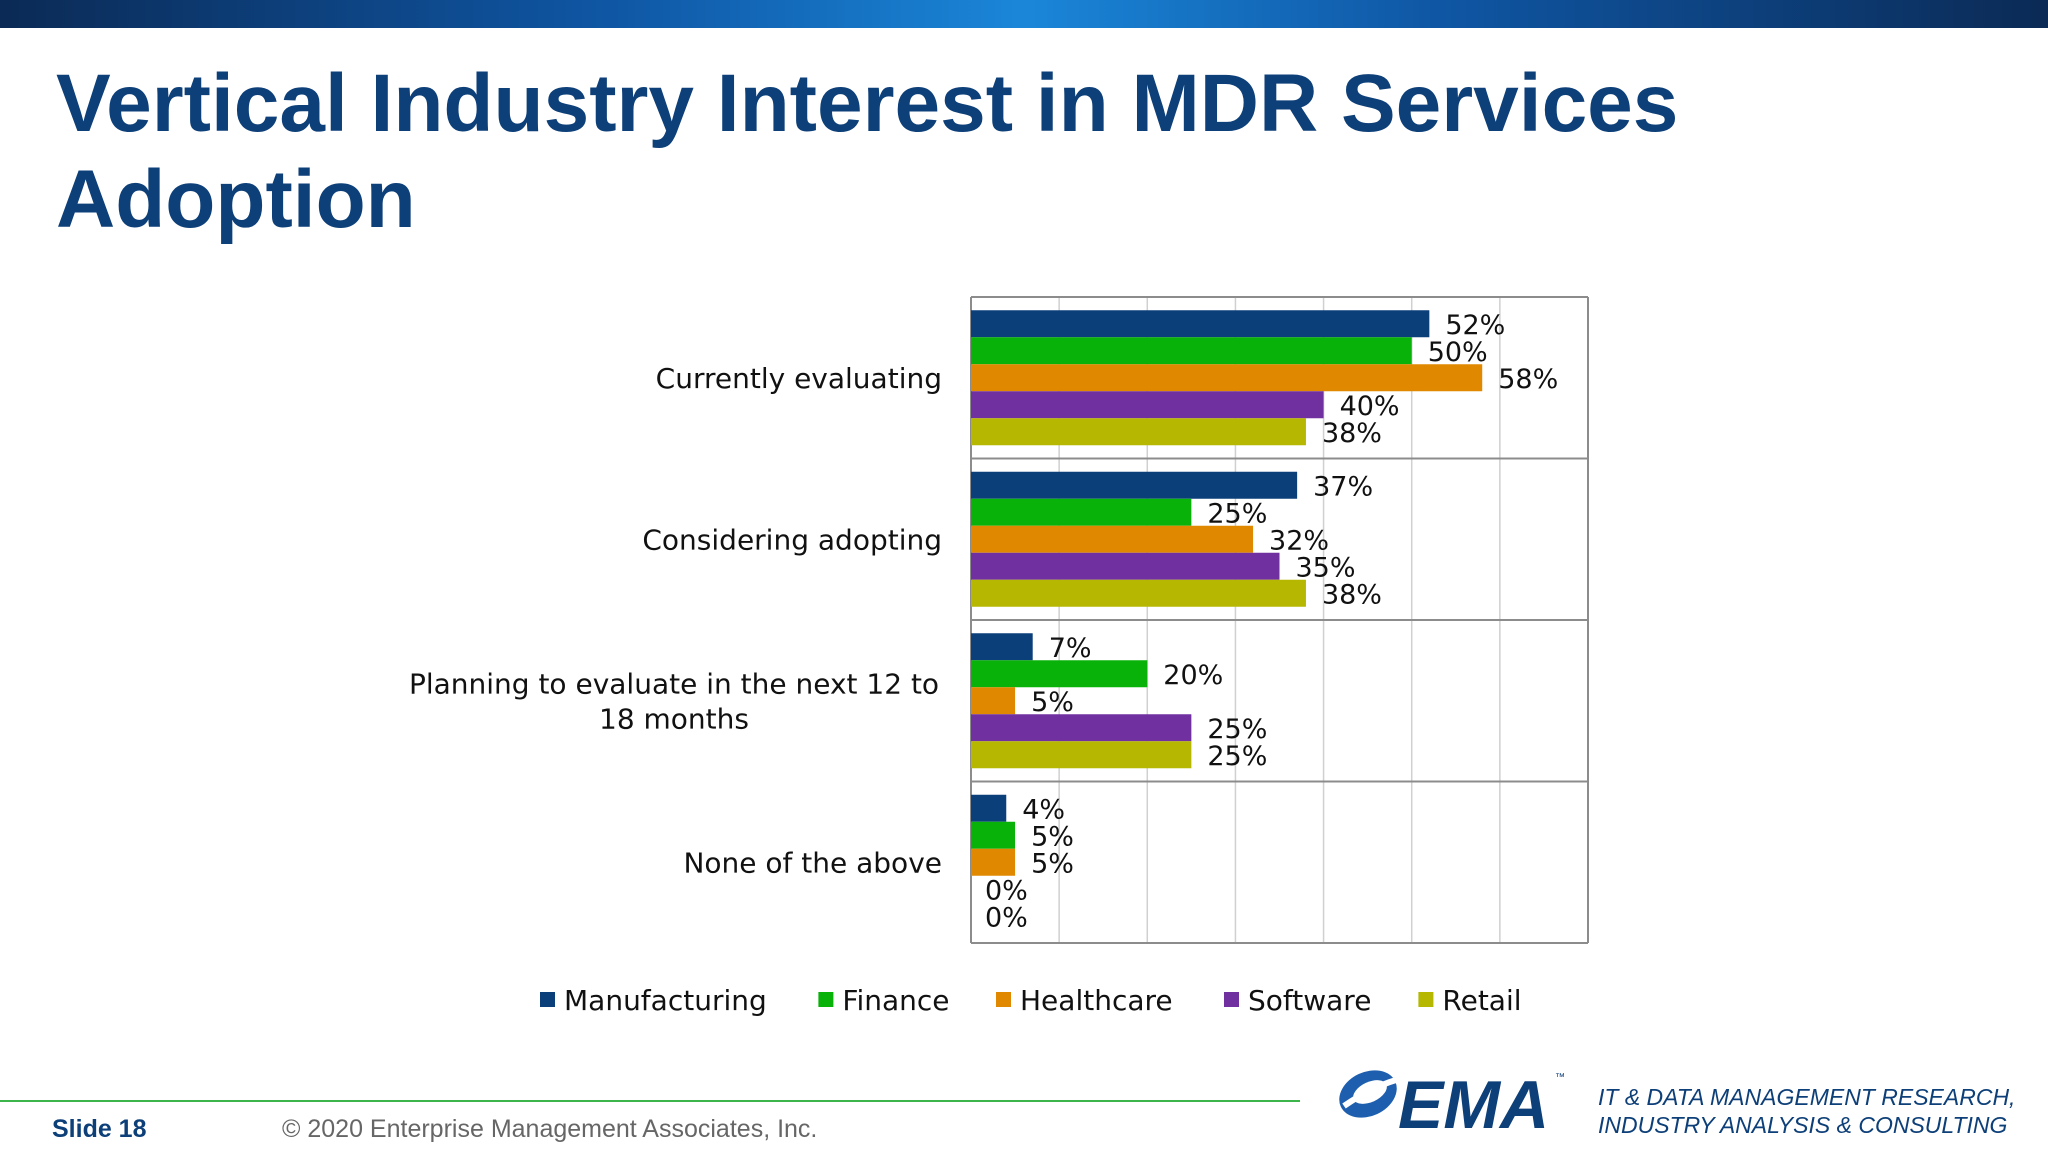 The width and height of the screenshot is (2048, 1152). I want to click on legend-label-finance: Finance, so click(895, 1000).